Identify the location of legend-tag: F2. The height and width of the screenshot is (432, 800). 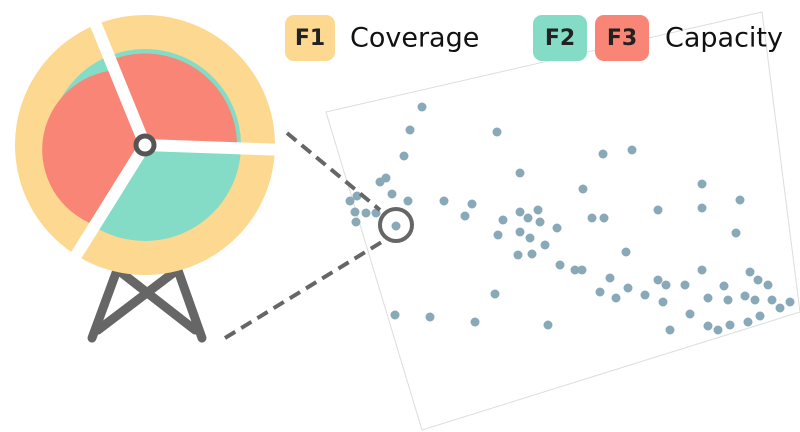
(560, 38).